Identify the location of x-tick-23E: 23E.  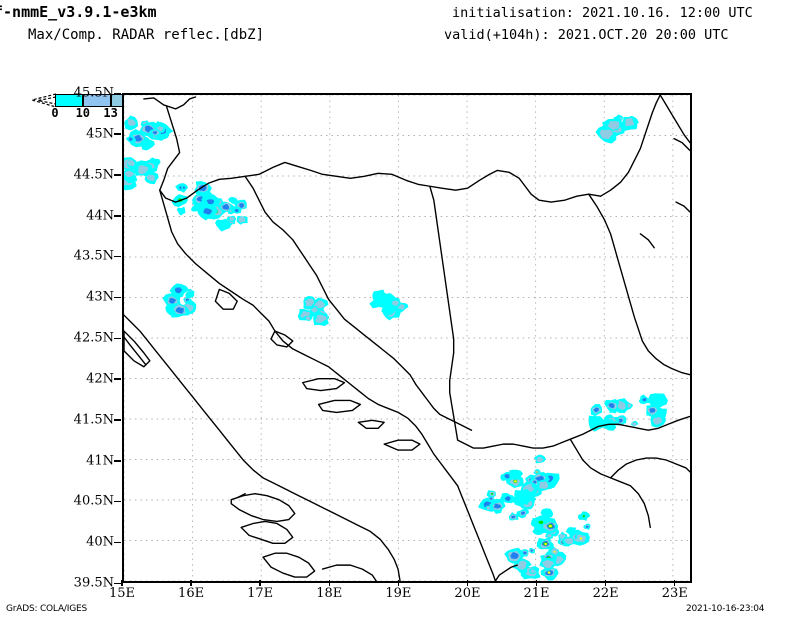
(674, 593).